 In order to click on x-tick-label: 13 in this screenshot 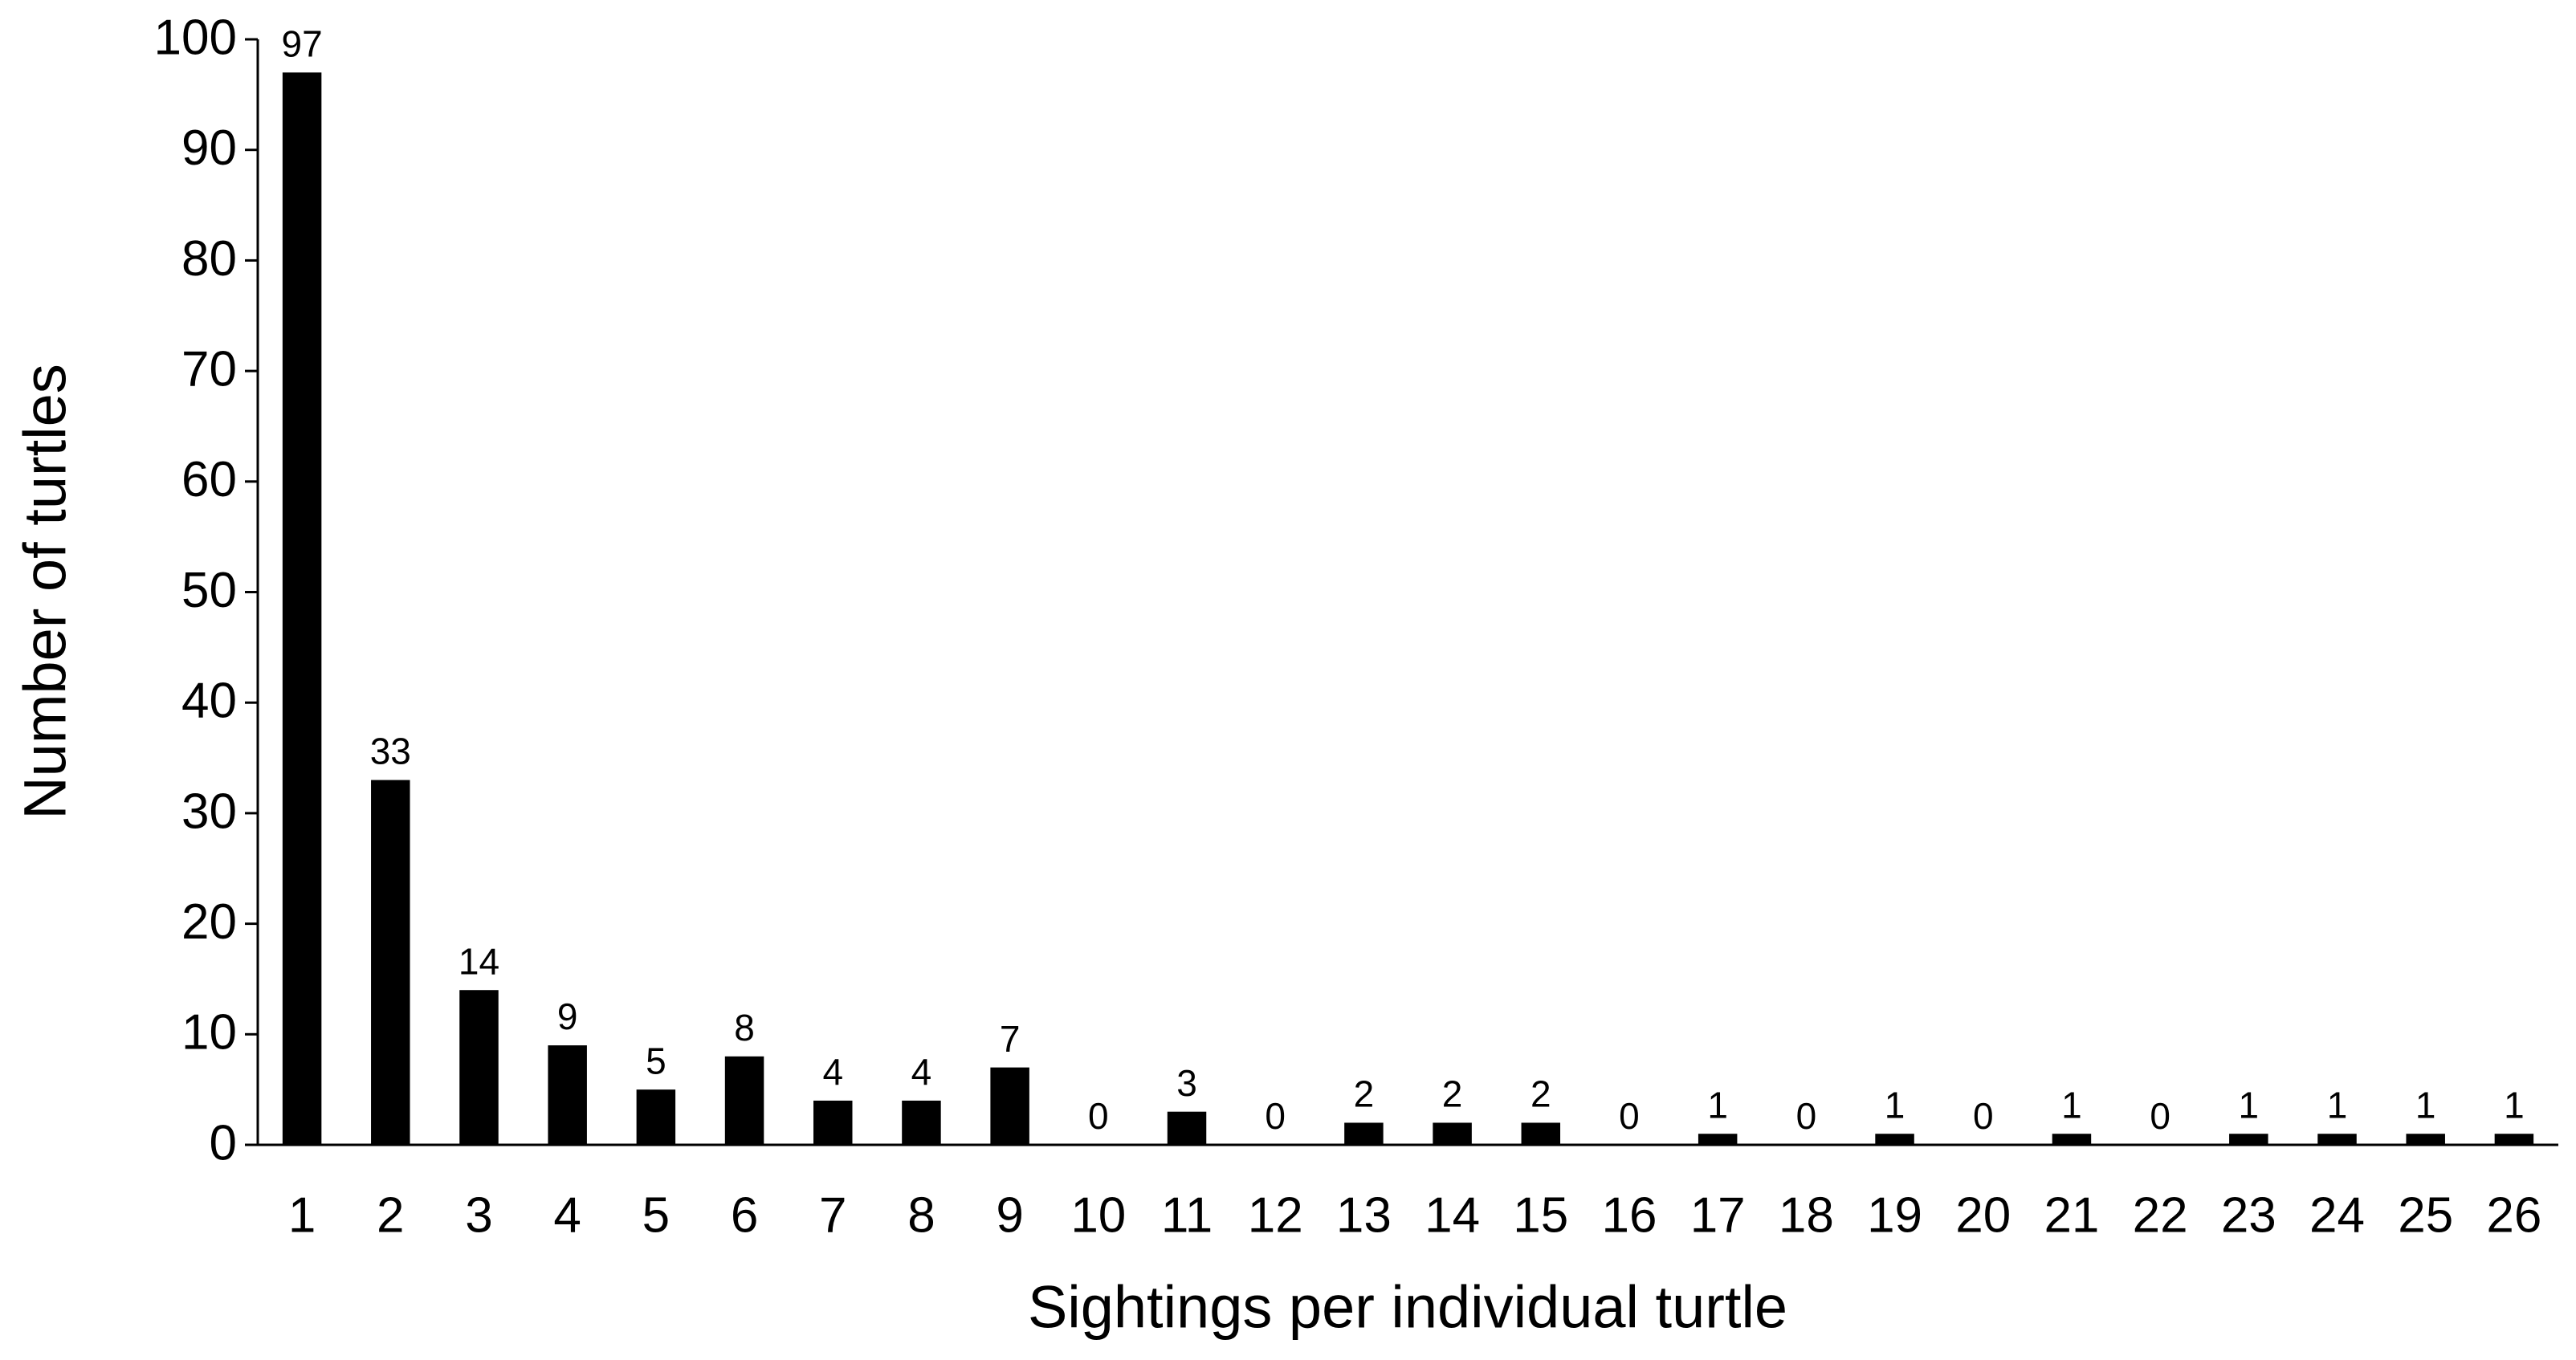, I will do `click(1364, 1215)`.